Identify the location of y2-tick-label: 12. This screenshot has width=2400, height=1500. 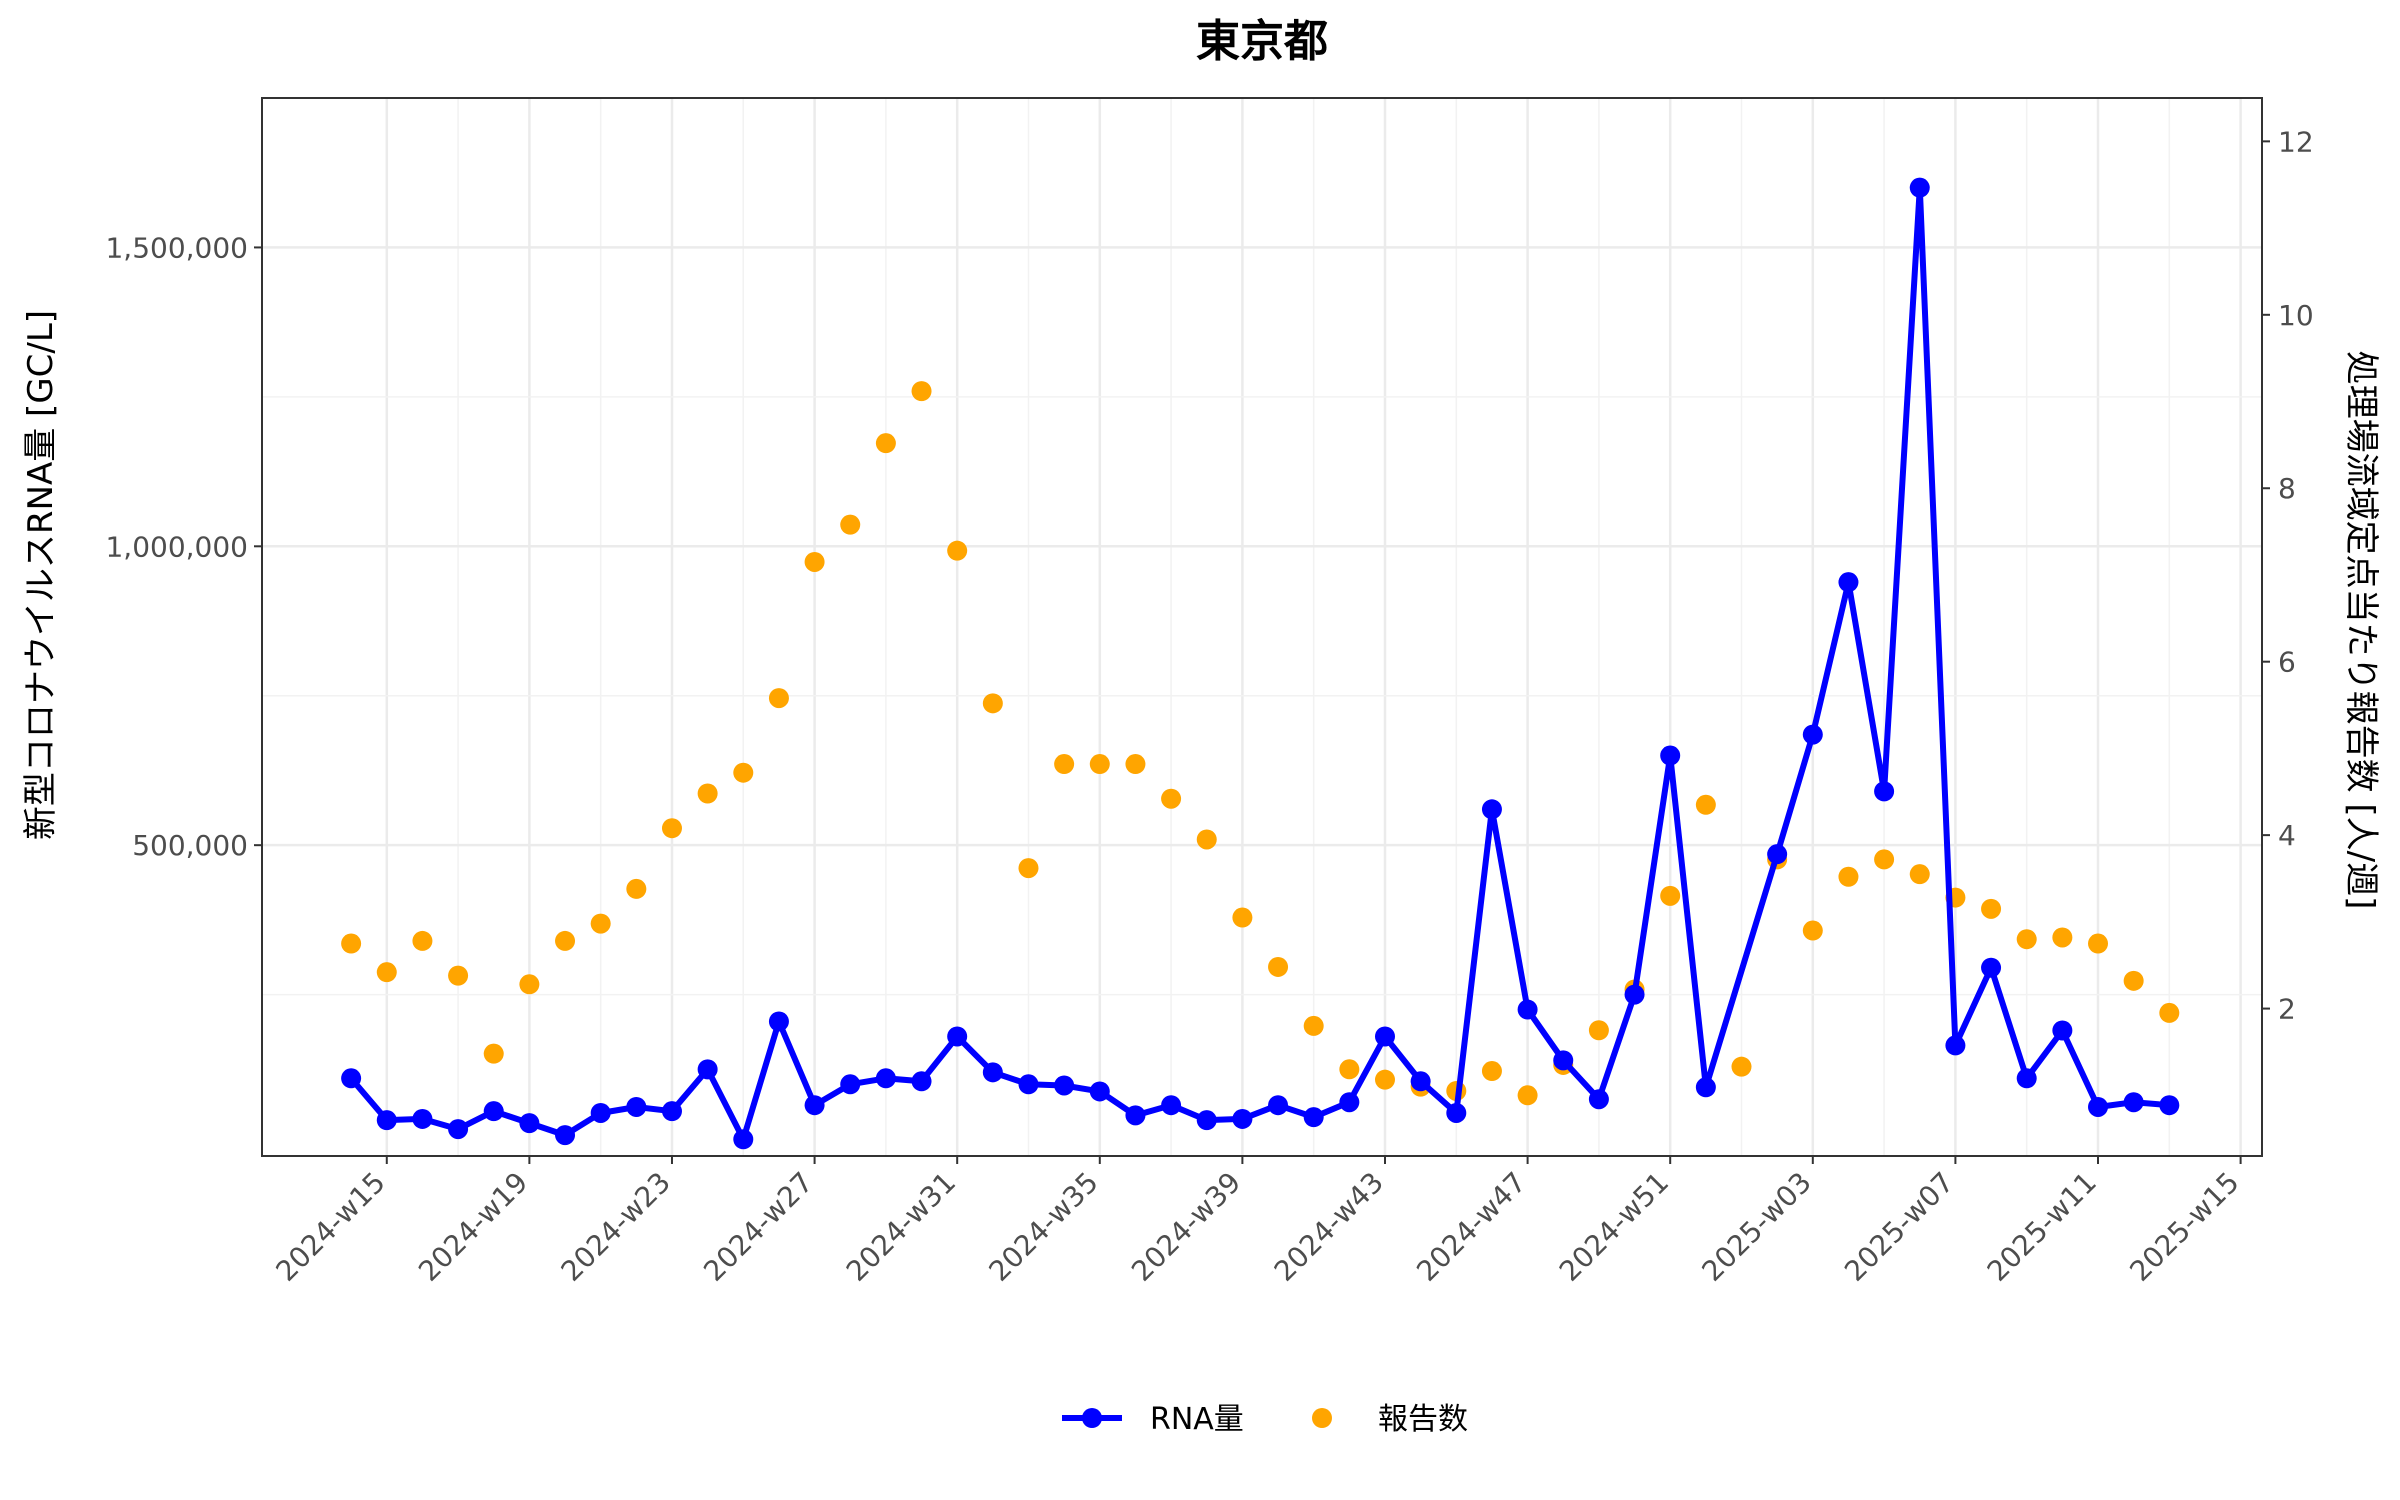
(2296, 141).